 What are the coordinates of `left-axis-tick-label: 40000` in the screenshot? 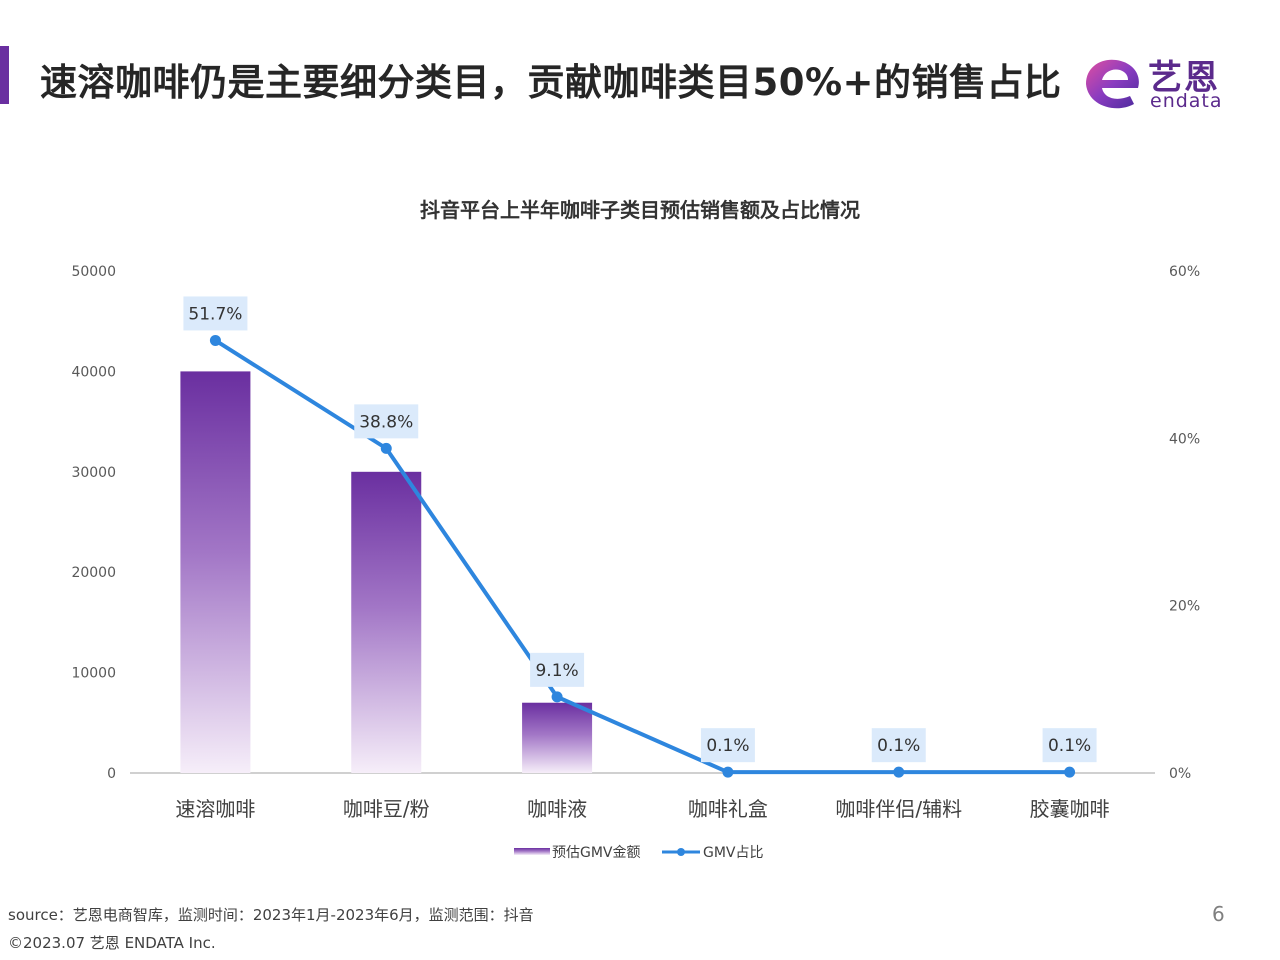 It's located at (93, 372).